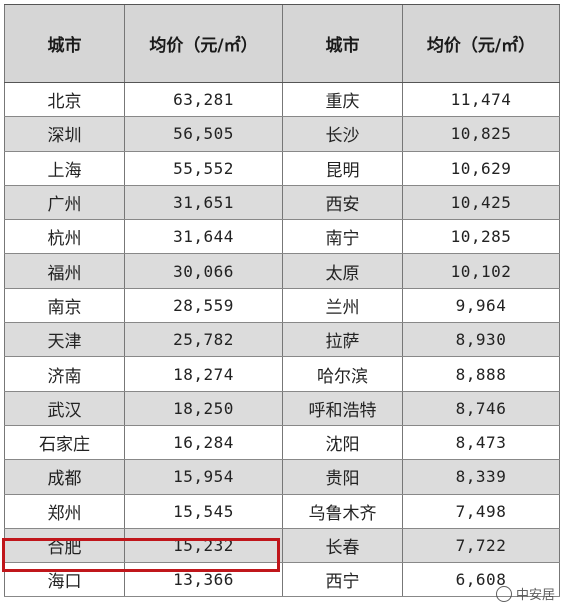 The image size is (565, 609). What do you see at coordinates (343, 237) in the screenshot?
I see `city-cell: 南宁` at bounding box center [343, 237].